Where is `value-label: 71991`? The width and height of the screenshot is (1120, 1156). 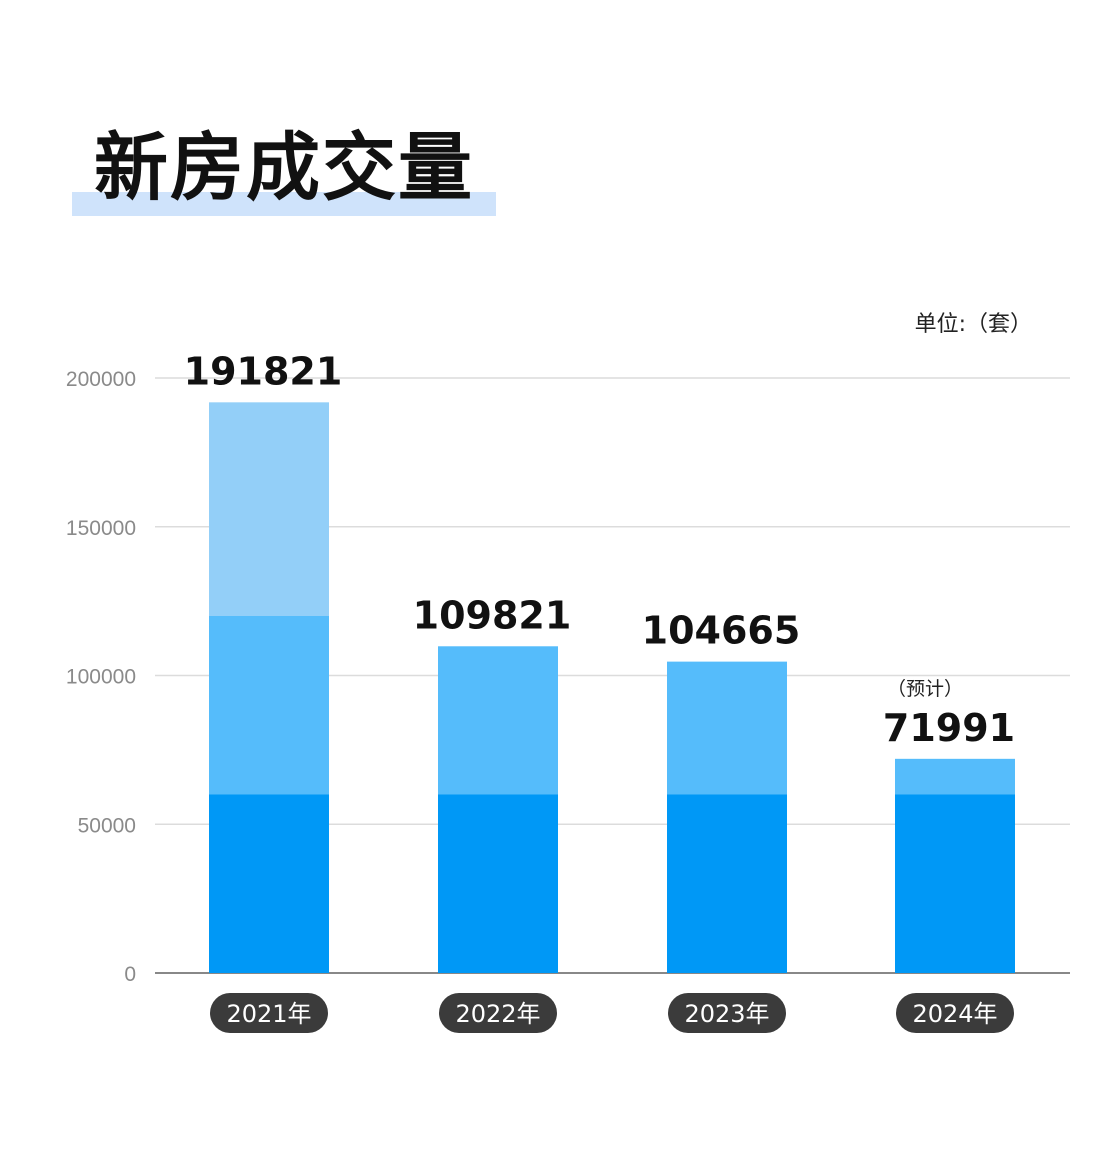 value-label: 71991 is located at coordinates (949, 728).